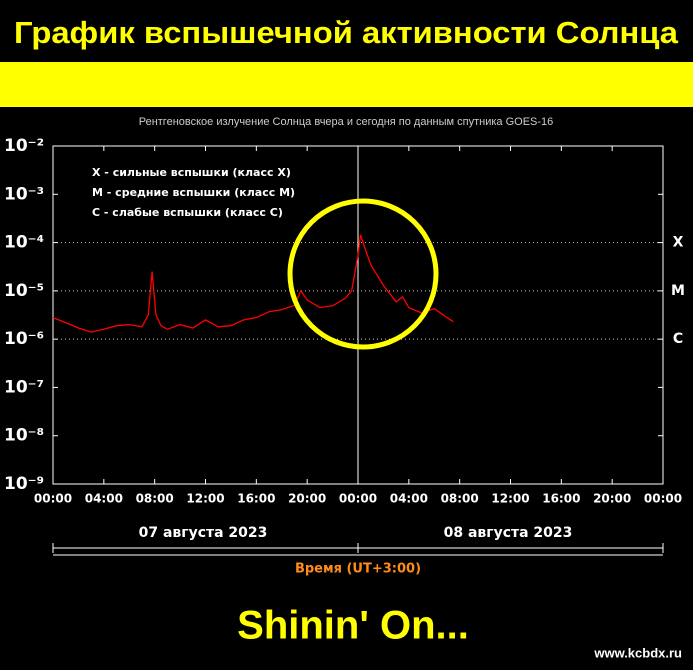 This screenshot has width=693, height=670. Describe the element at coordinates (358, 569) in the screenshot. I see `x-axis-label: Время (UT+3:00)` at that location.